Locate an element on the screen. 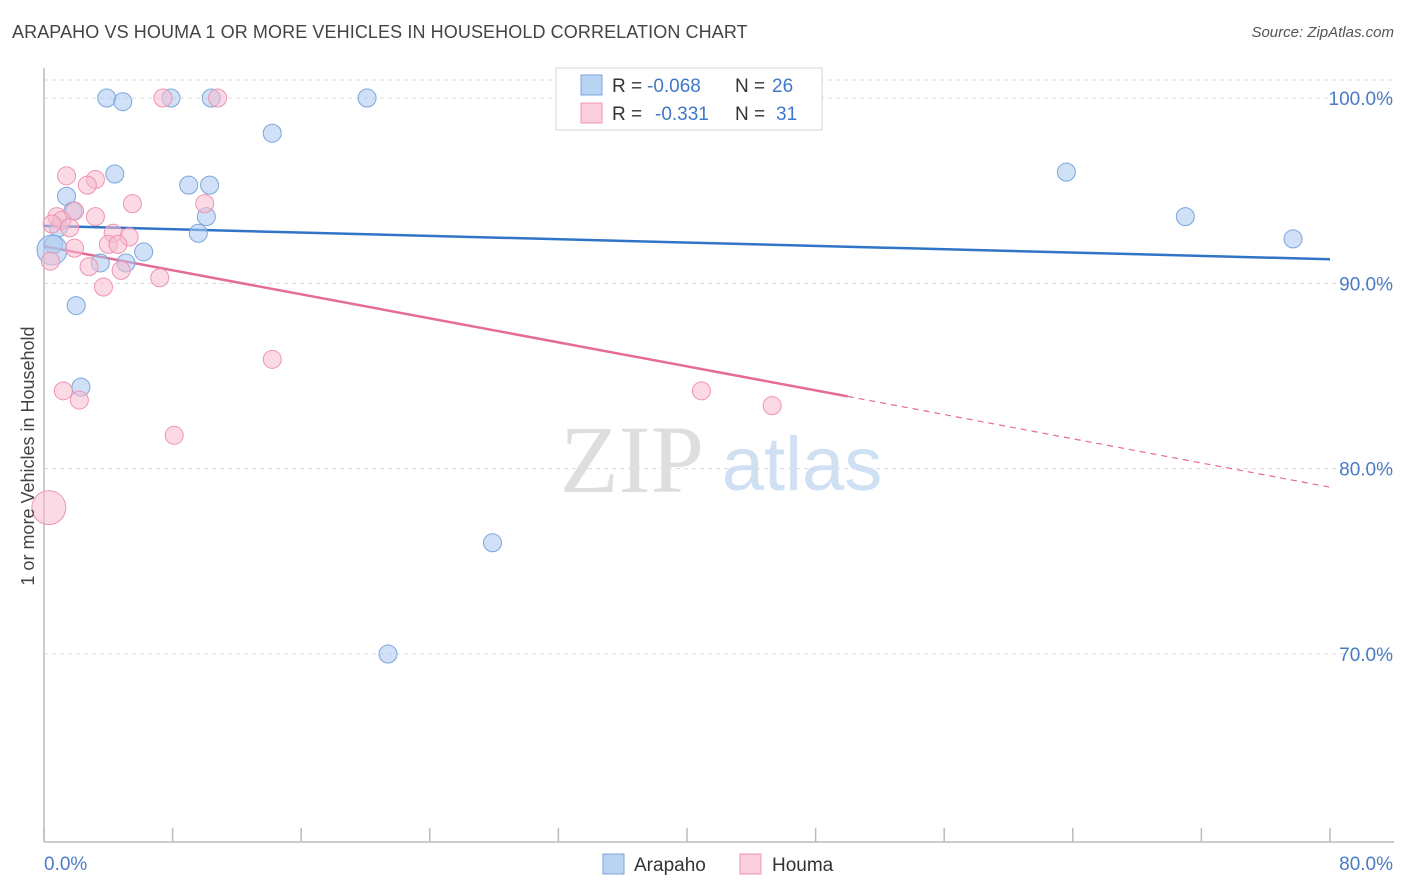  watermark: ZIP atlas is located at coordinates (721, 459).